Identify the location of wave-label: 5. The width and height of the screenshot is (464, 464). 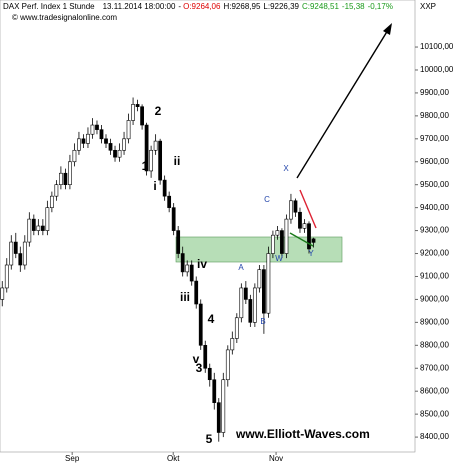
(209, 439).